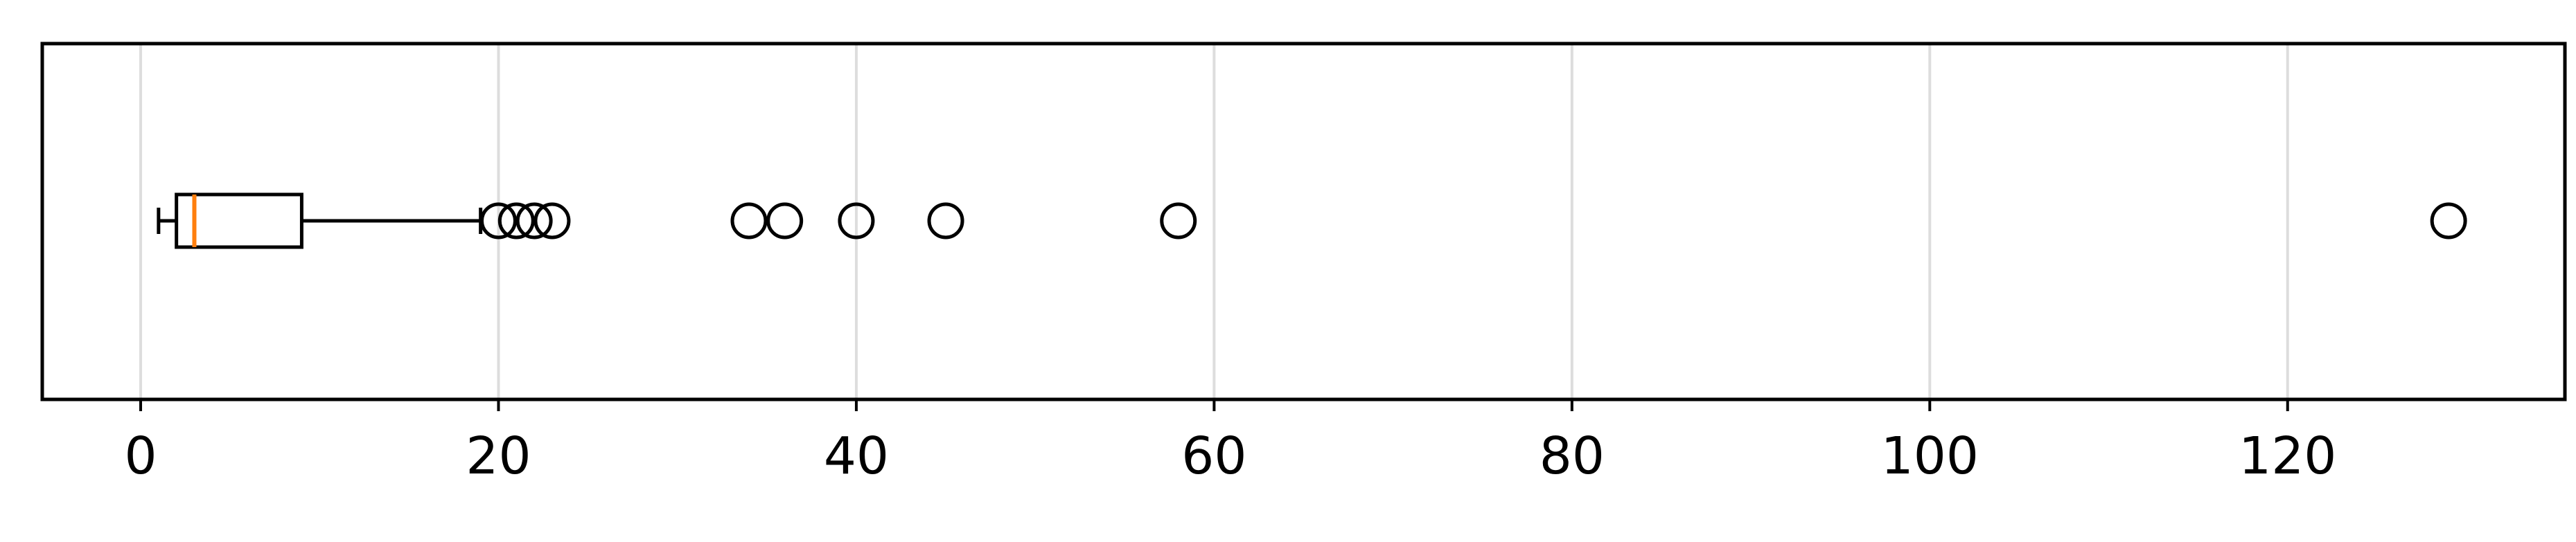 This screenshot has width=2576, height=542. Describe the element at coordinates (1312, 220) in the screenshot. I see `plot-area` at that location.